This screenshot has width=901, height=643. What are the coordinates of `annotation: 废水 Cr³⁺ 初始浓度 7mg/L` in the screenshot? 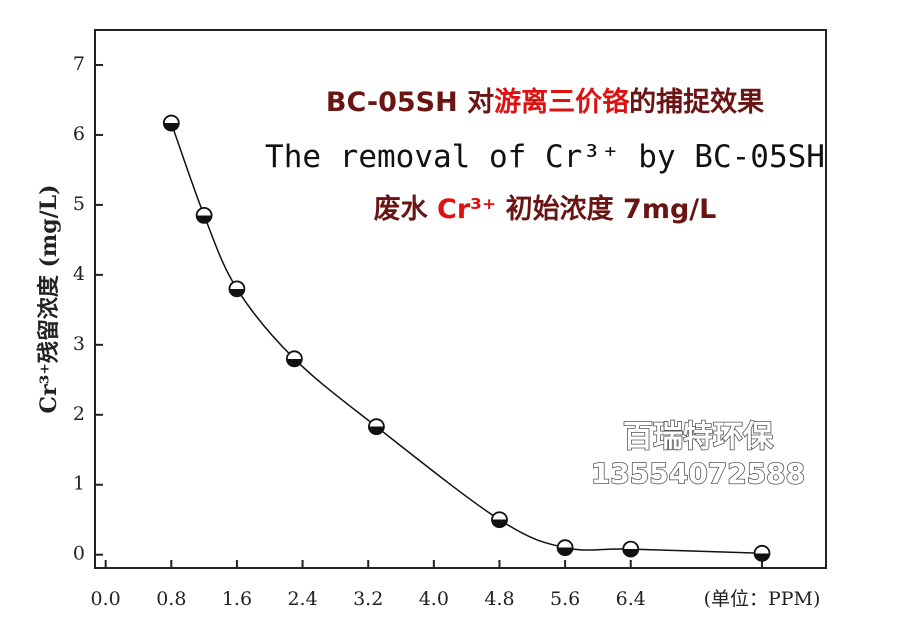 It's located at (545, 209).